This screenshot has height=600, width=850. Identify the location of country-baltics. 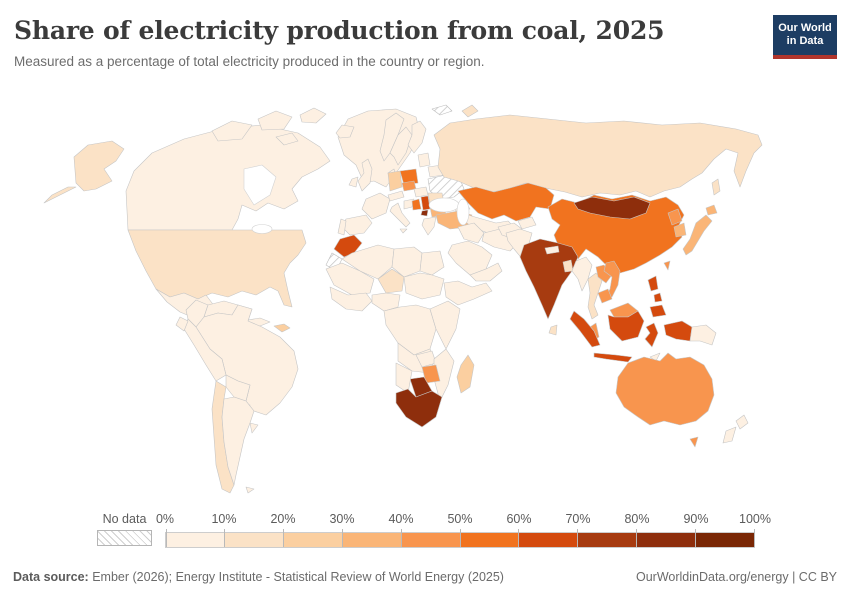
(424, 160).